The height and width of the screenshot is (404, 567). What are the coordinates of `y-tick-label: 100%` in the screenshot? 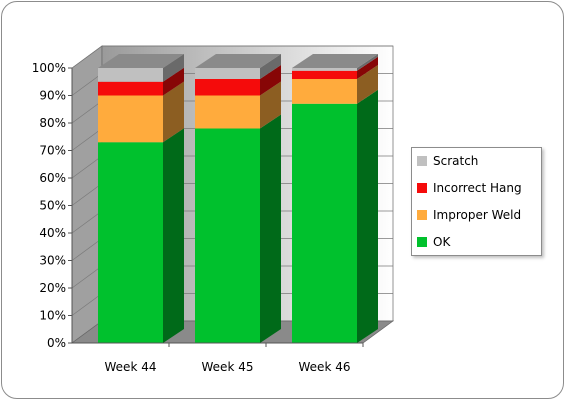 It's located at (49, 68).